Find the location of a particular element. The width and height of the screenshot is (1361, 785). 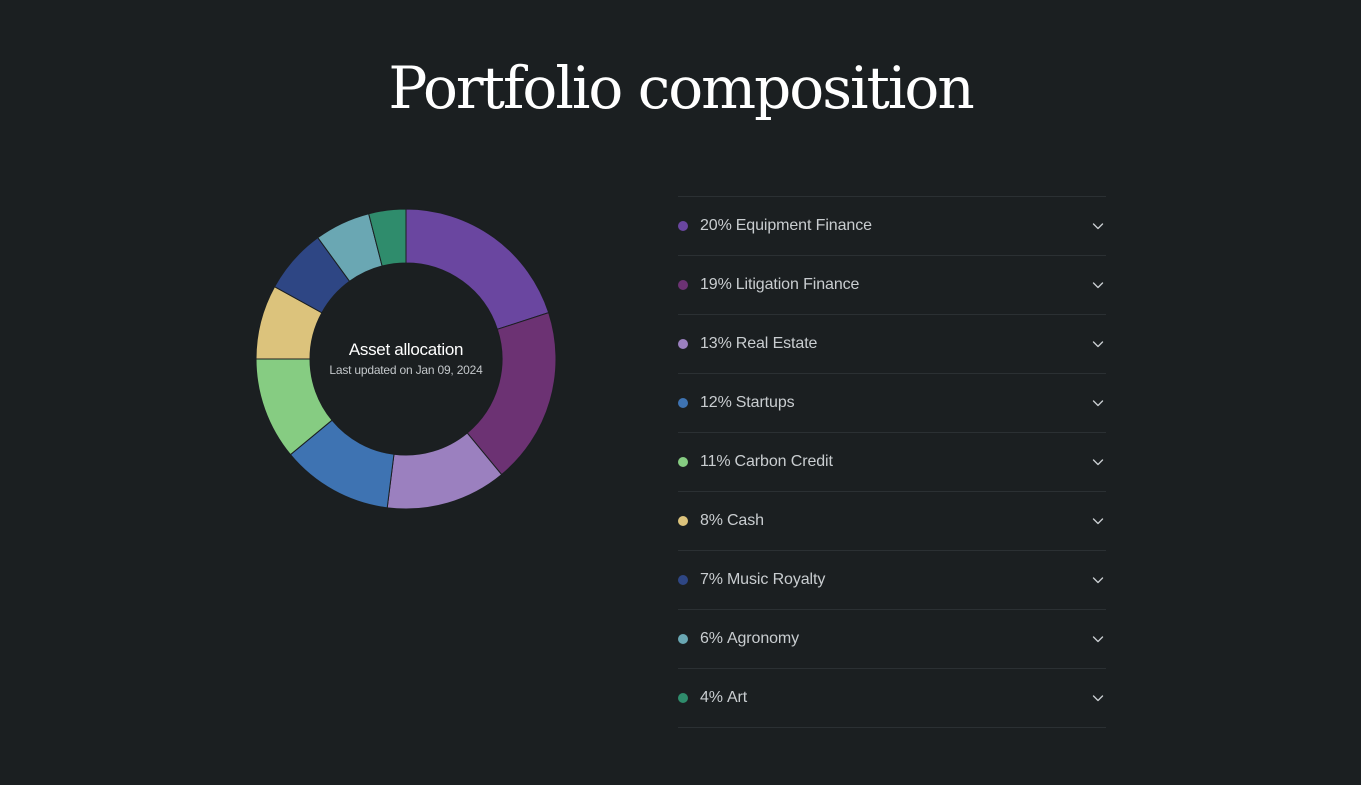

legend-label: 8% Cash is located at coordinates (732, 521).